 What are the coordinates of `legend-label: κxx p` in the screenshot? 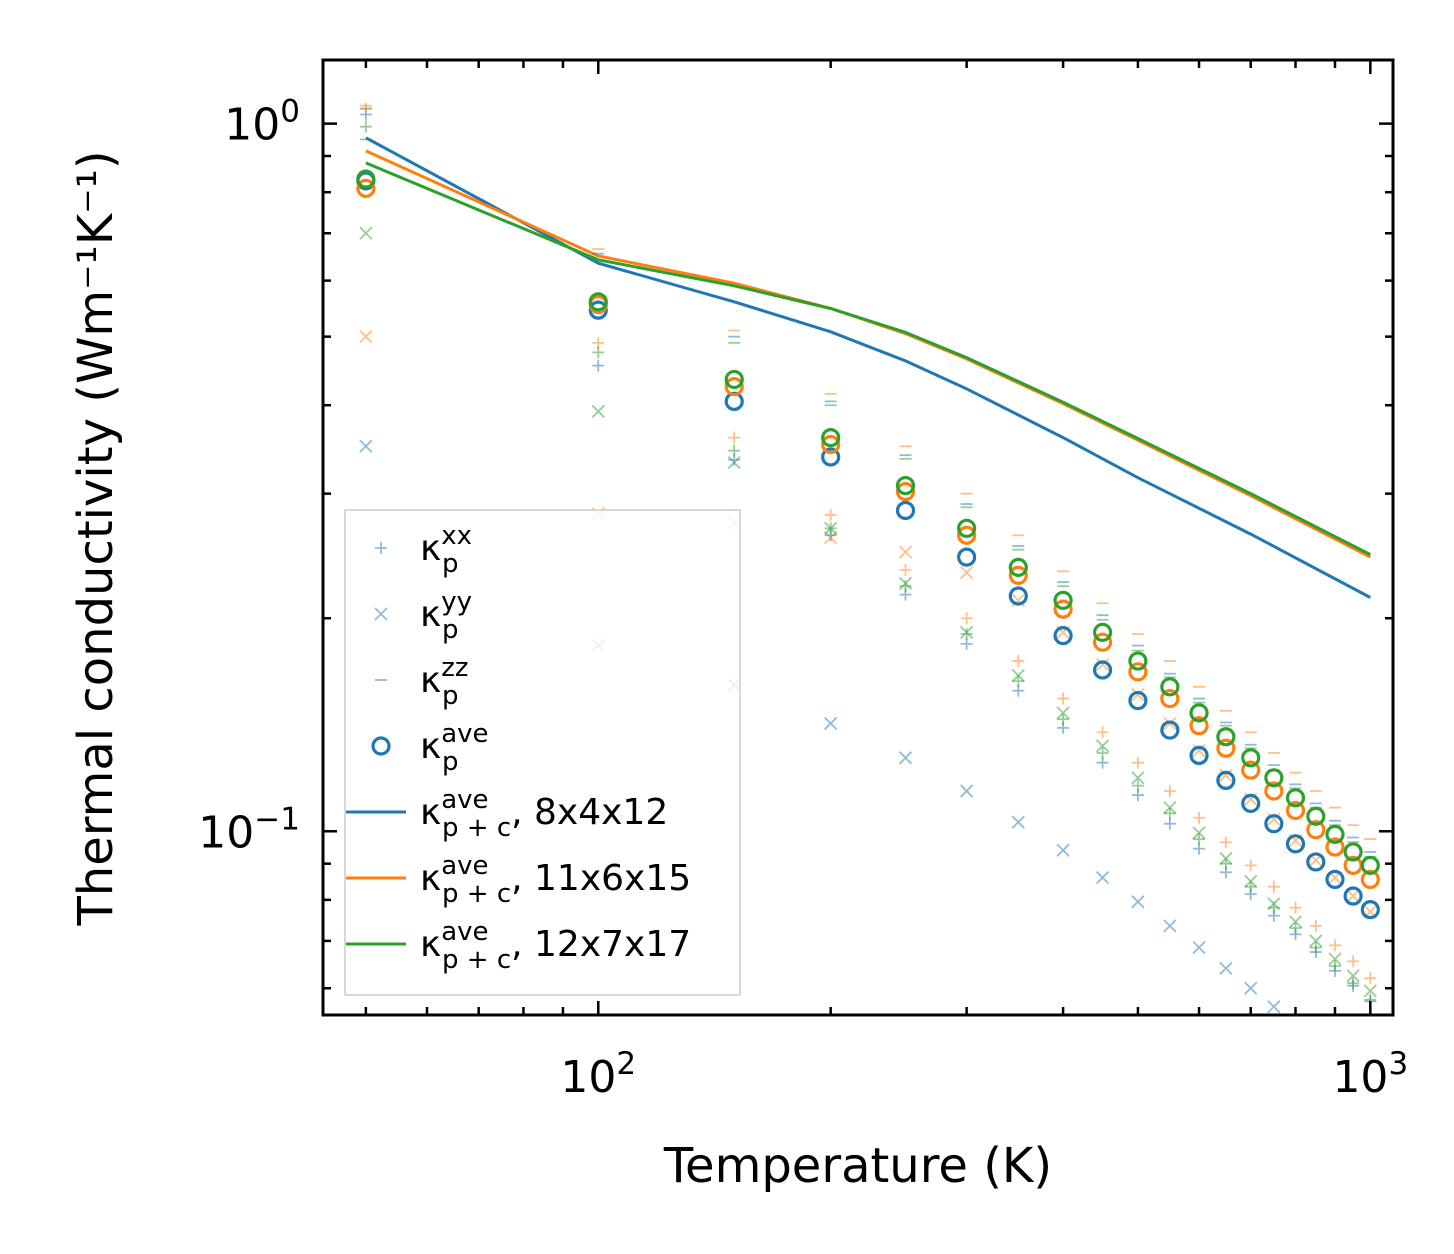 It's located at (446, 550).